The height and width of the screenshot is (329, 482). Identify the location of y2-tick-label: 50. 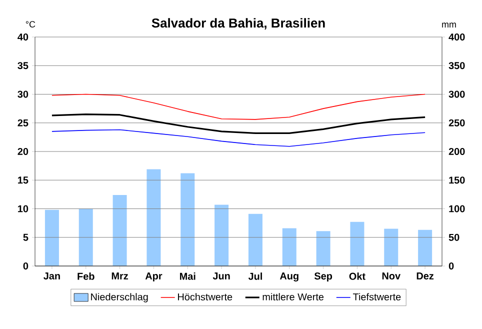
(454, 237).